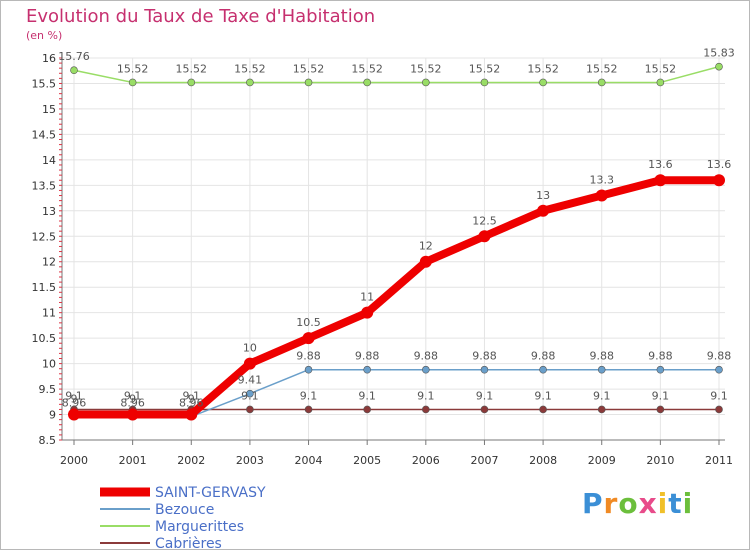  What do you see at coordinates (602, 460) in the screenshot?
I see `x-tick-label: 2009` at bounding box center [602, 460].